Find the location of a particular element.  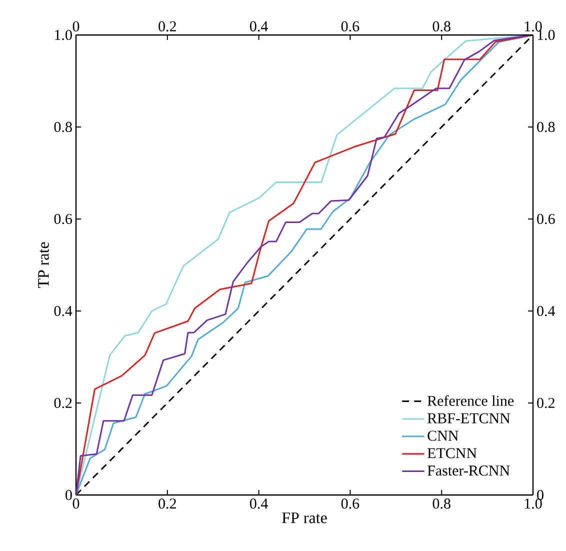

y-tick-label: 0.4 is located at coordinates (63, 311).